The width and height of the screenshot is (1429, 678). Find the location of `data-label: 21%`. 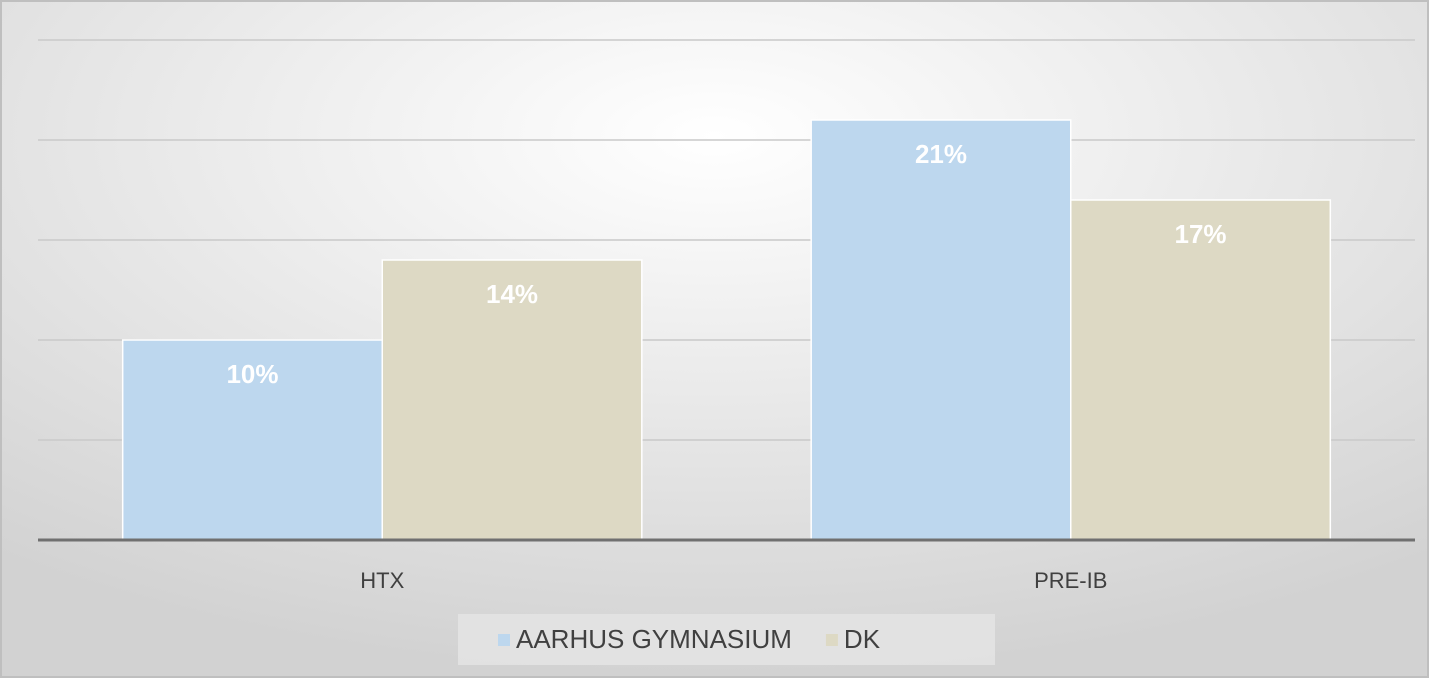

data-label: 21% is located at coordinates (941, 154).